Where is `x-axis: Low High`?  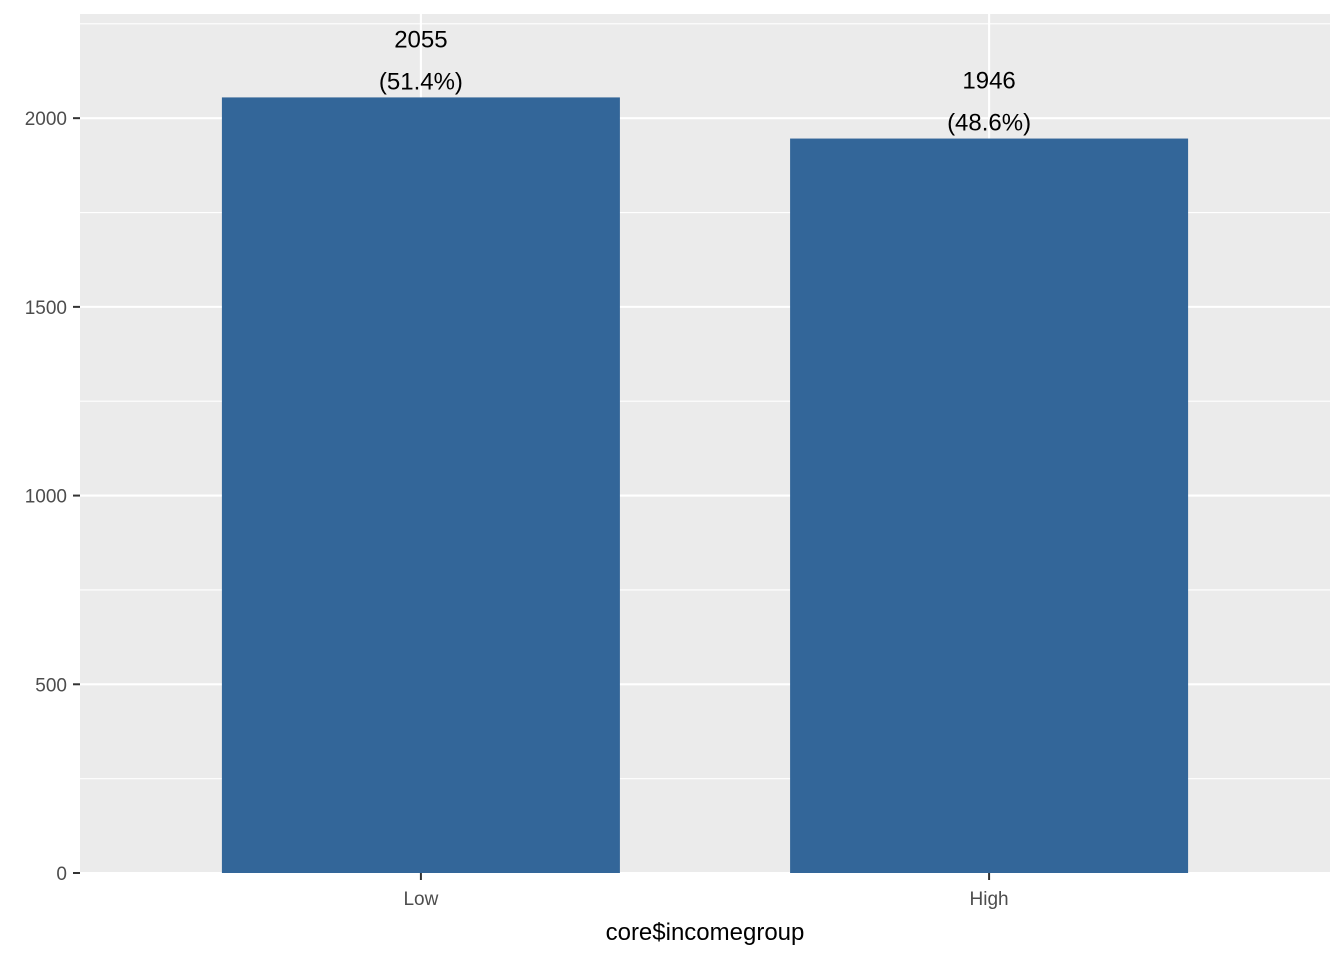
x-axis: Low High is located at coordinates (706, 891).